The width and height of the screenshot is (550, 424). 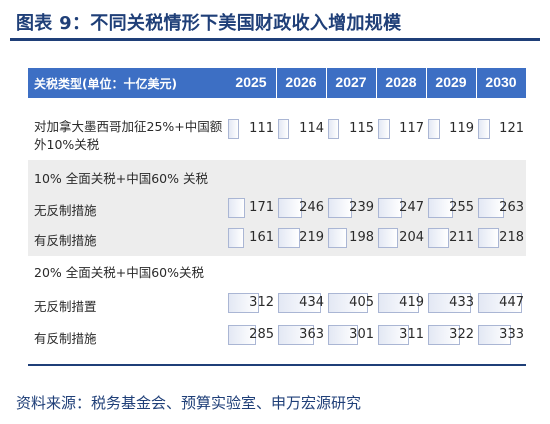 I want to click on year-header: 2029, so click(x=451, y=82).